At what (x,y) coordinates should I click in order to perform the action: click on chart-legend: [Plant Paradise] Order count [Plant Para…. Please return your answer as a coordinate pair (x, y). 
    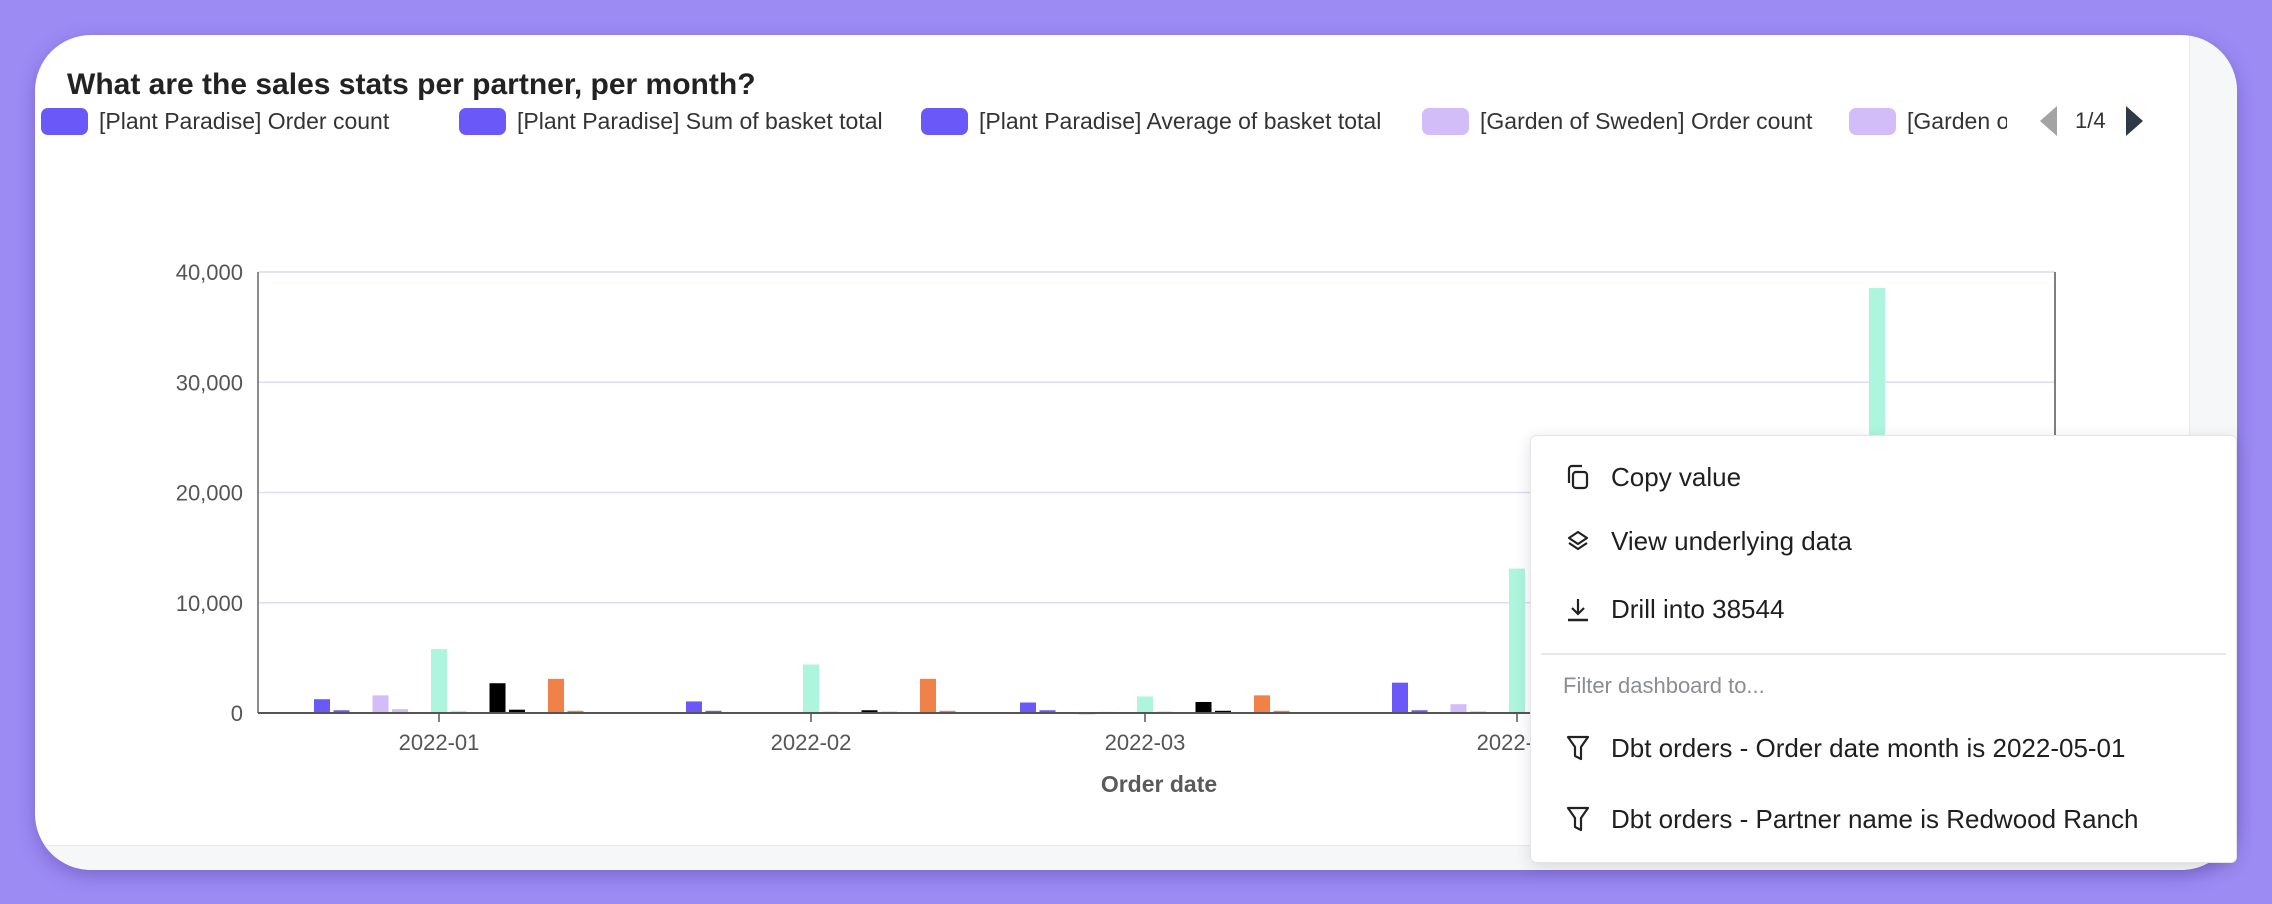
    Looking at the image, I should click on (1030, 121).